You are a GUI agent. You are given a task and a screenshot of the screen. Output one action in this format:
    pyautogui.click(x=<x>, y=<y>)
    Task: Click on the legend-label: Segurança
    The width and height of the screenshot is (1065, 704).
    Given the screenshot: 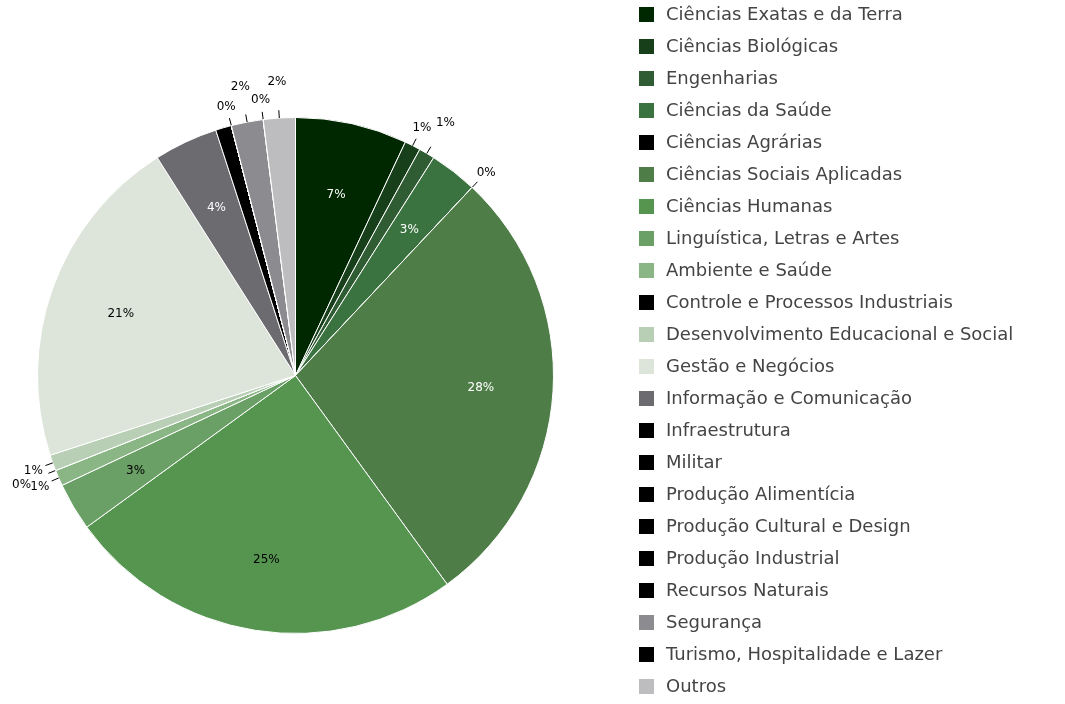 What is the action you would take?
    pyautogui.click(x=714, y=621)
    